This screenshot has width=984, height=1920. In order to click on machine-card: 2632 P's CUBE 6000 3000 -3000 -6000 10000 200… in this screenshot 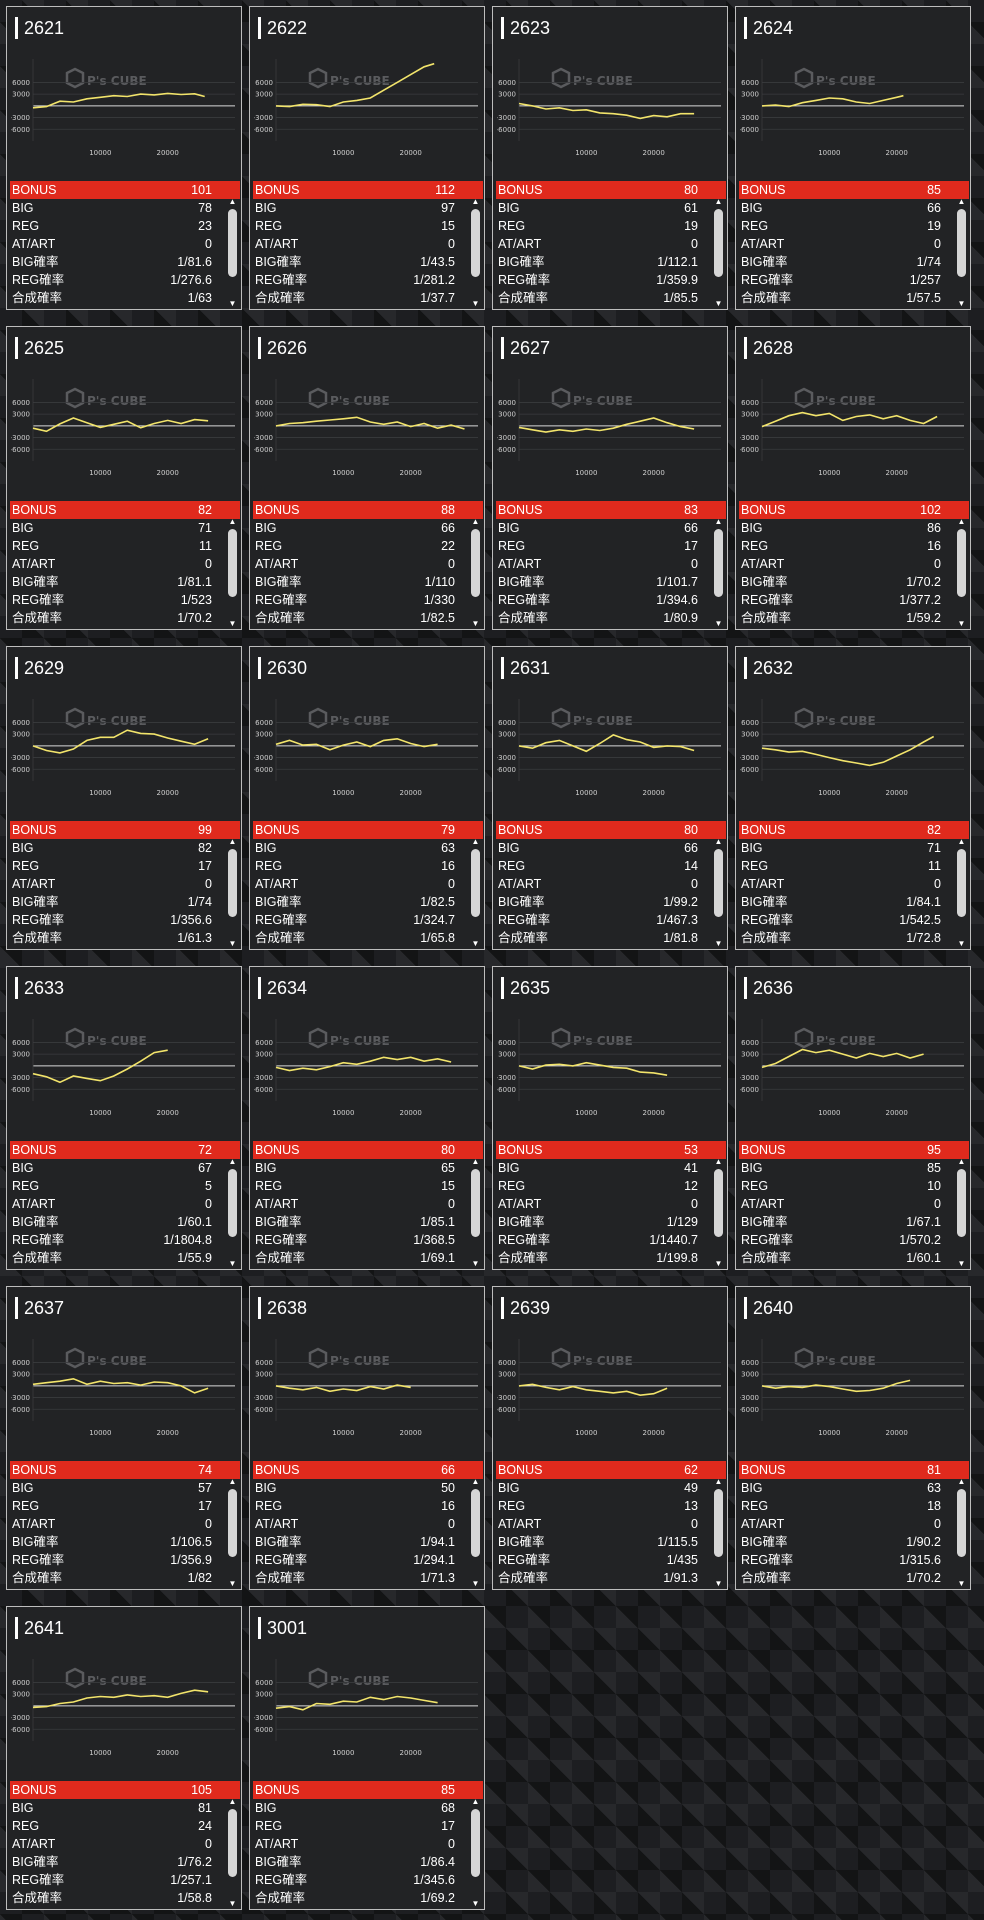, I will do `click(853, 798)`.